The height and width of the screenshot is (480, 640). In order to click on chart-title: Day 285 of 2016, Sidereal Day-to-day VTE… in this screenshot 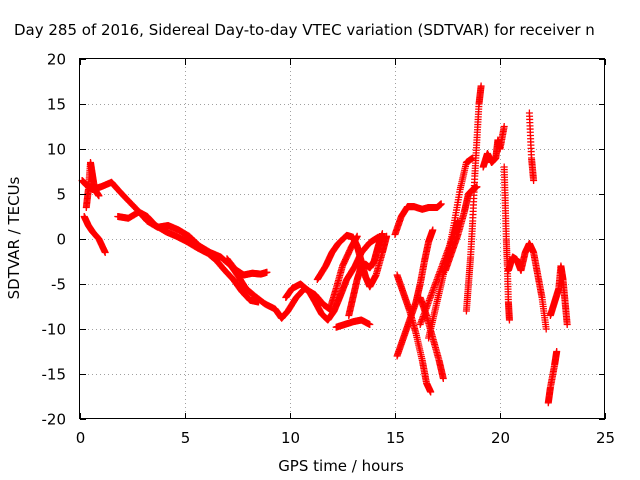, I will do `click(304, 30)`.